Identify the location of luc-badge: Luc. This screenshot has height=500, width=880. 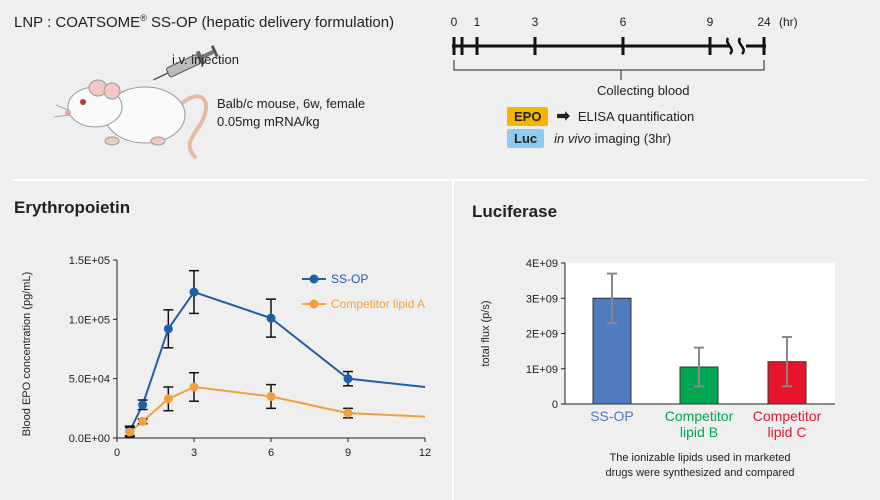
(526, 138).